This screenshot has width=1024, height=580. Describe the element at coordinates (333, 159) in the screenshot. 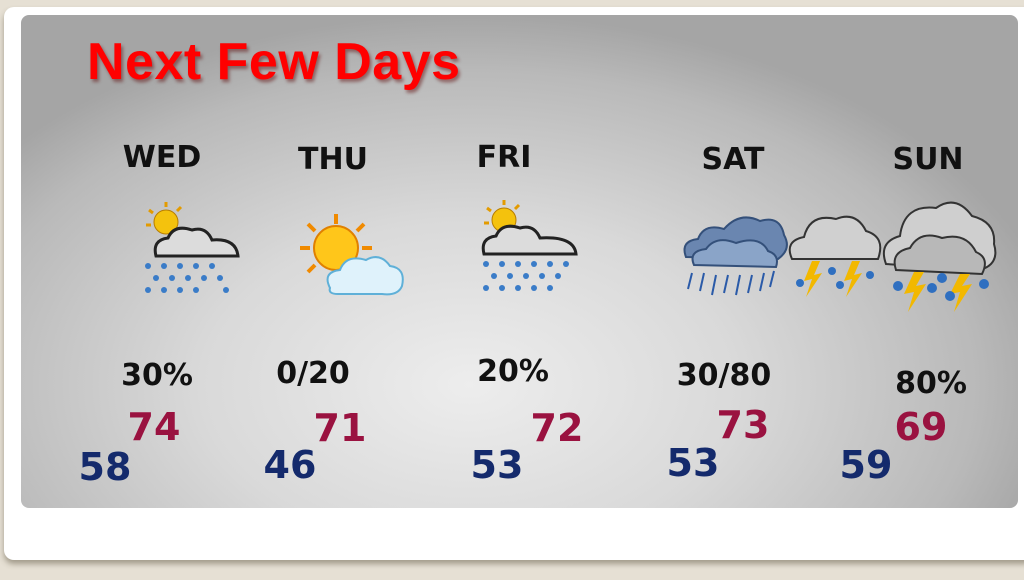

I see `day-label-thu: THU` at that location.